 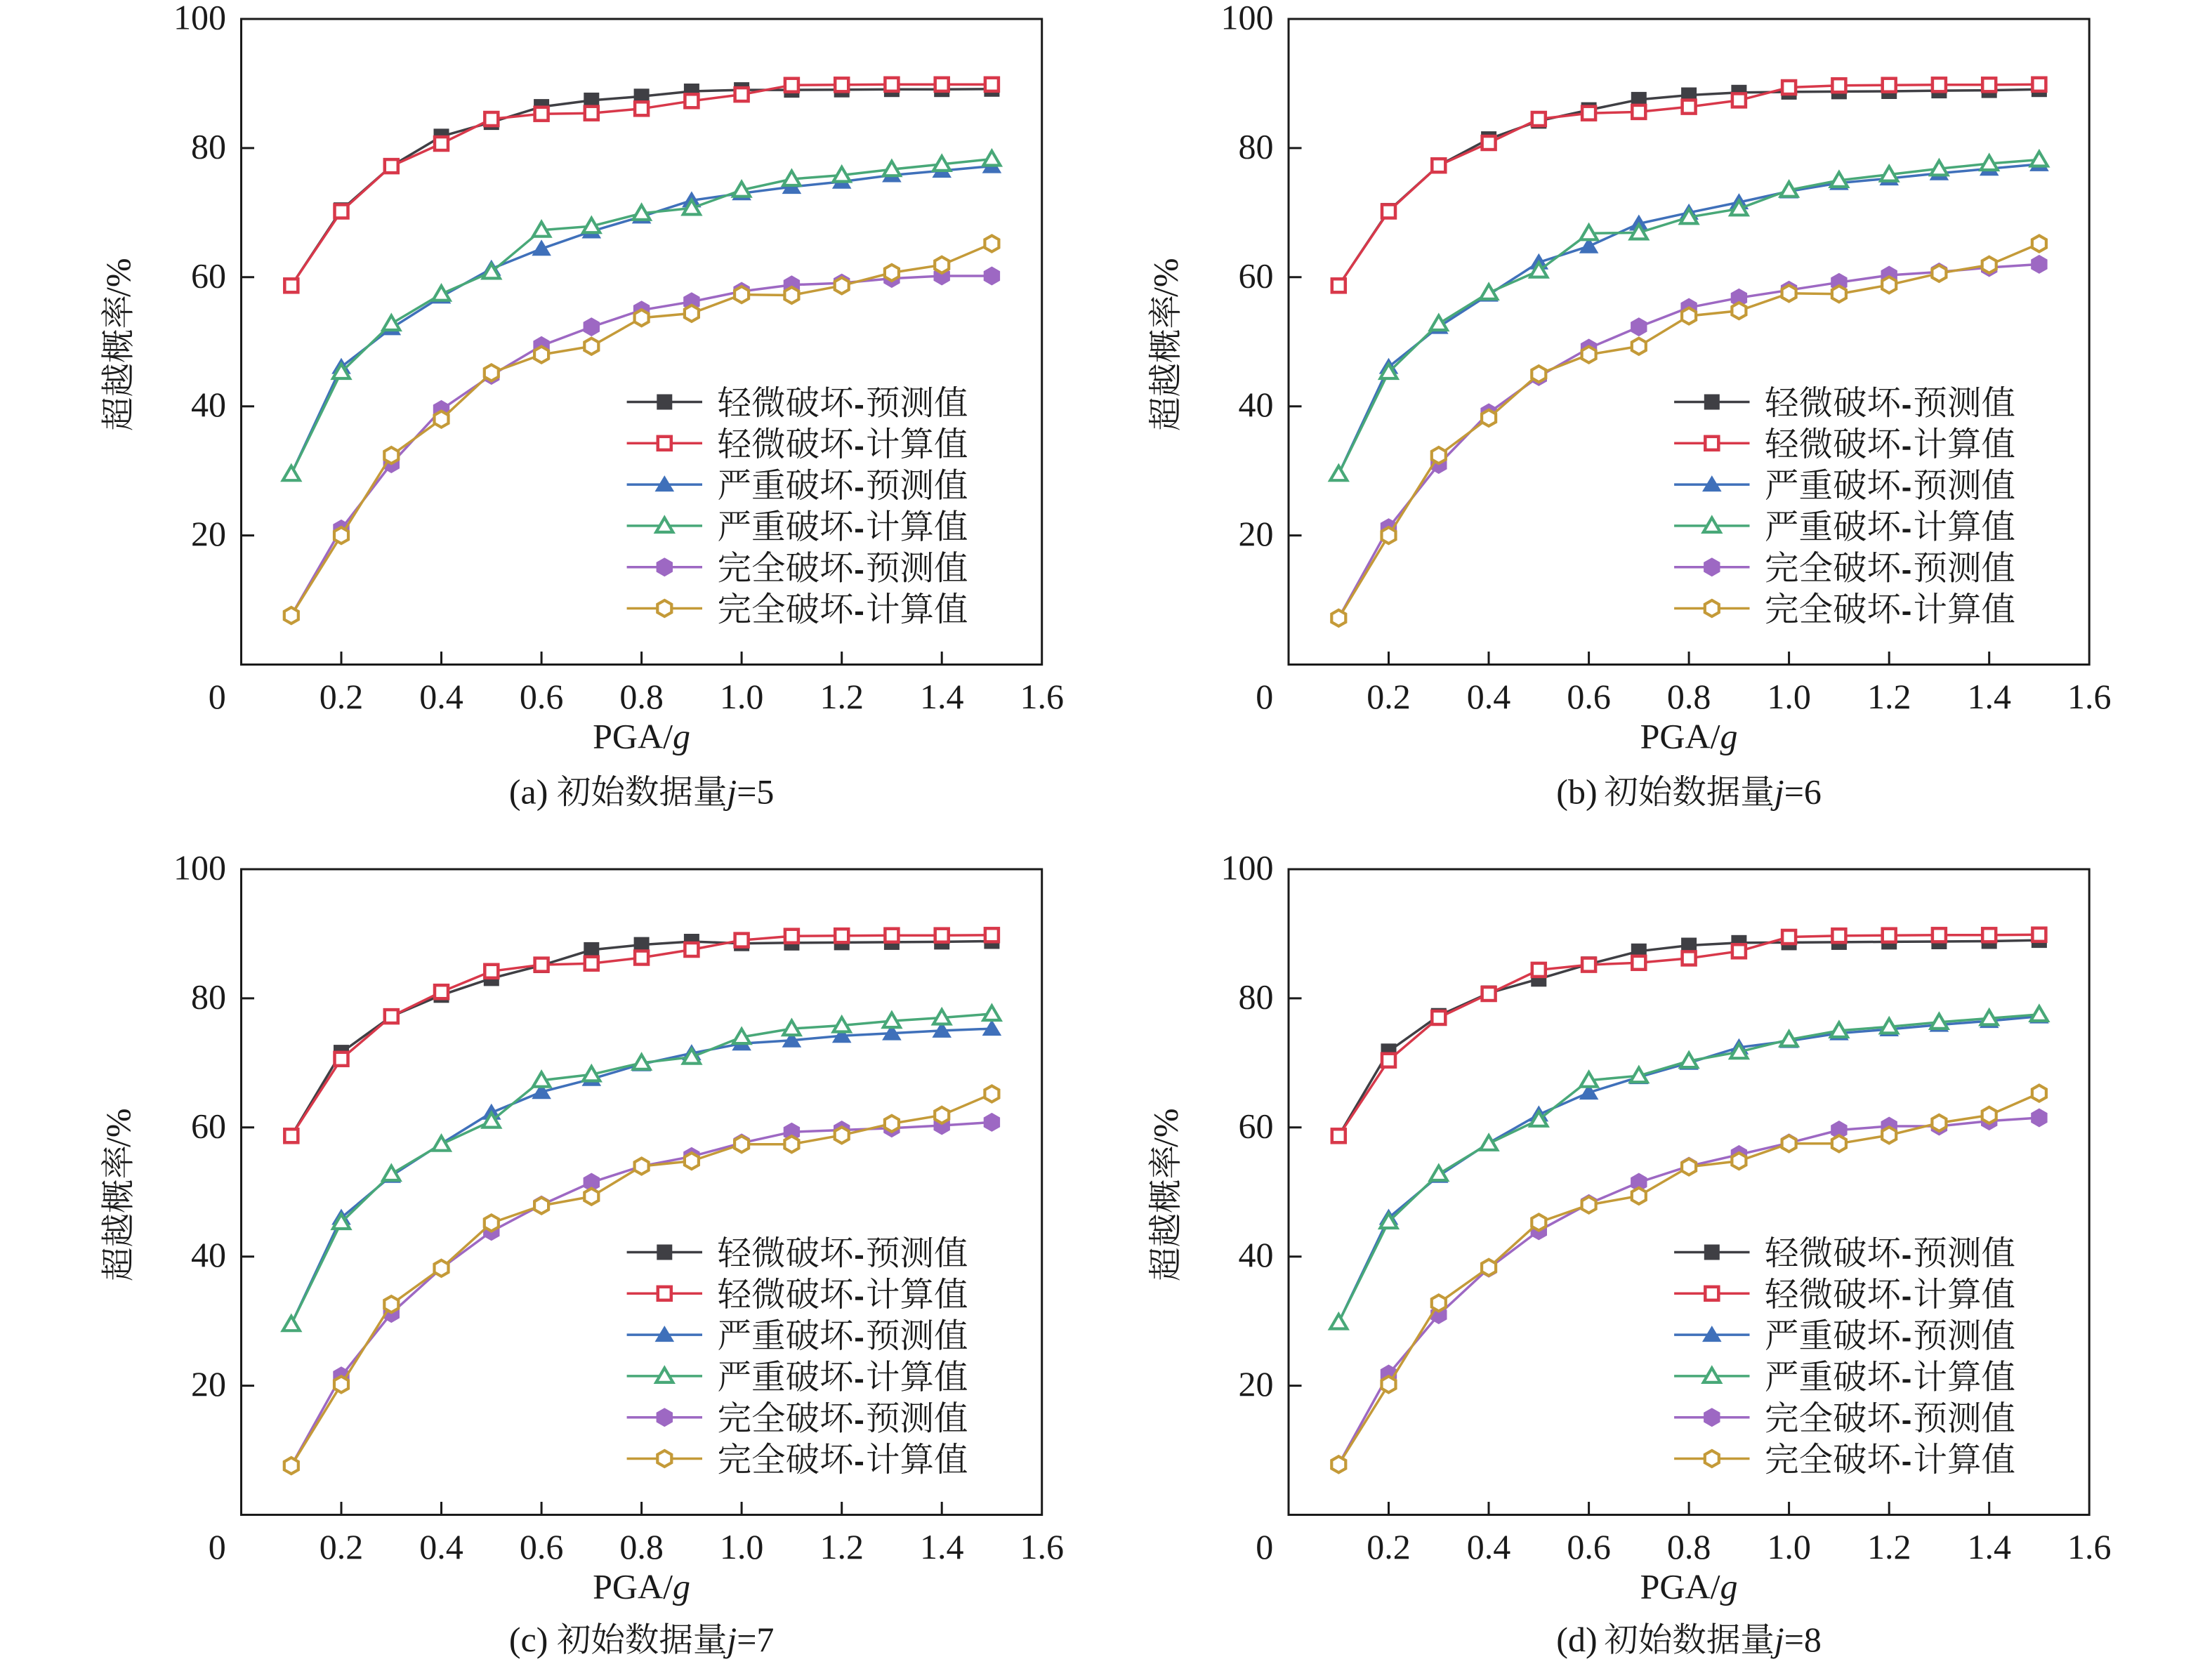 What do you see at coordinates (1796, 1640) in the screenshot?
I see `svg-text: j=8` at bounding box center [1796, 1640].